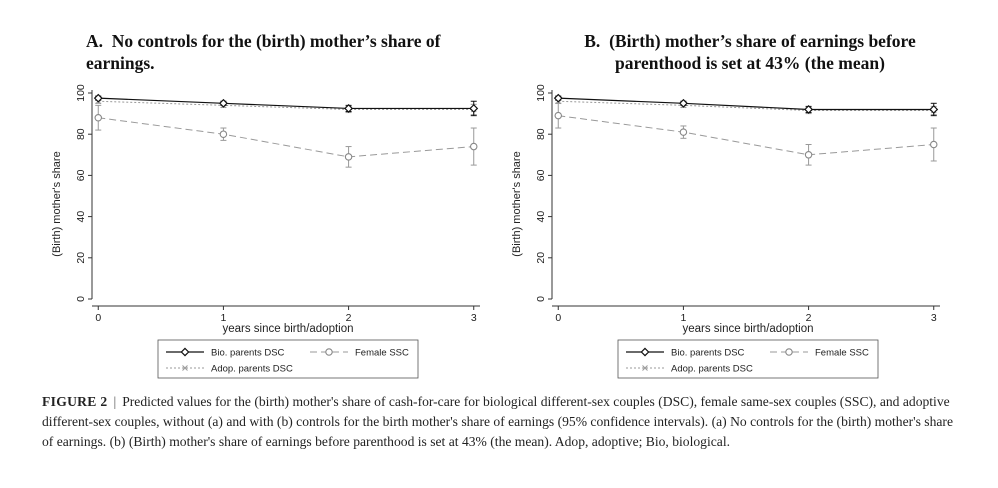  What do you see at coordinates (286, 137) in the screenshot?
I see `panel-a-series-line-dashed-circle` at bounding box center [286, 137].